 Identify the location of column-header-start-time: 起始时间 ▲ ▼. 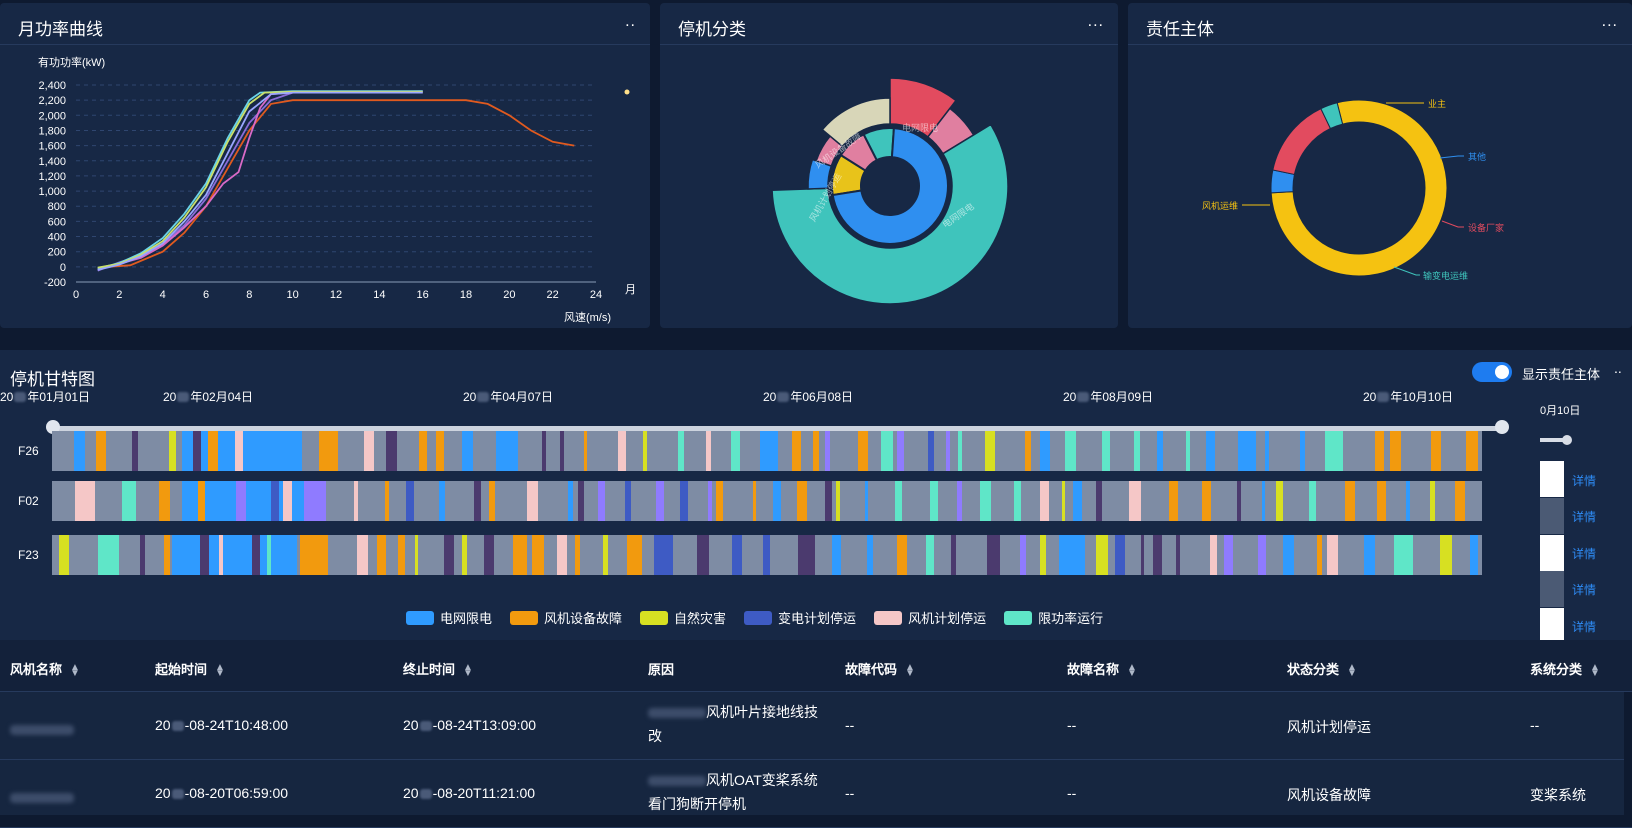
(190, 668).